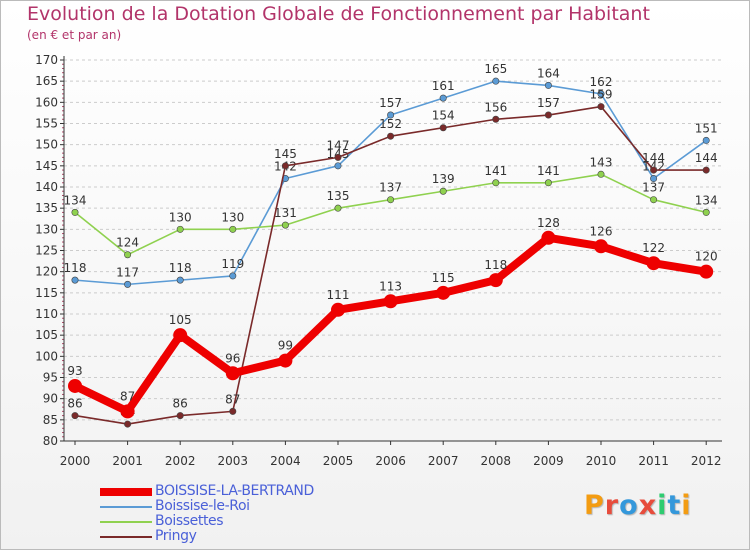  Describe the element at coordinates (46, 335) in the screenshot. I see `y-tick-label: 105` at that location.